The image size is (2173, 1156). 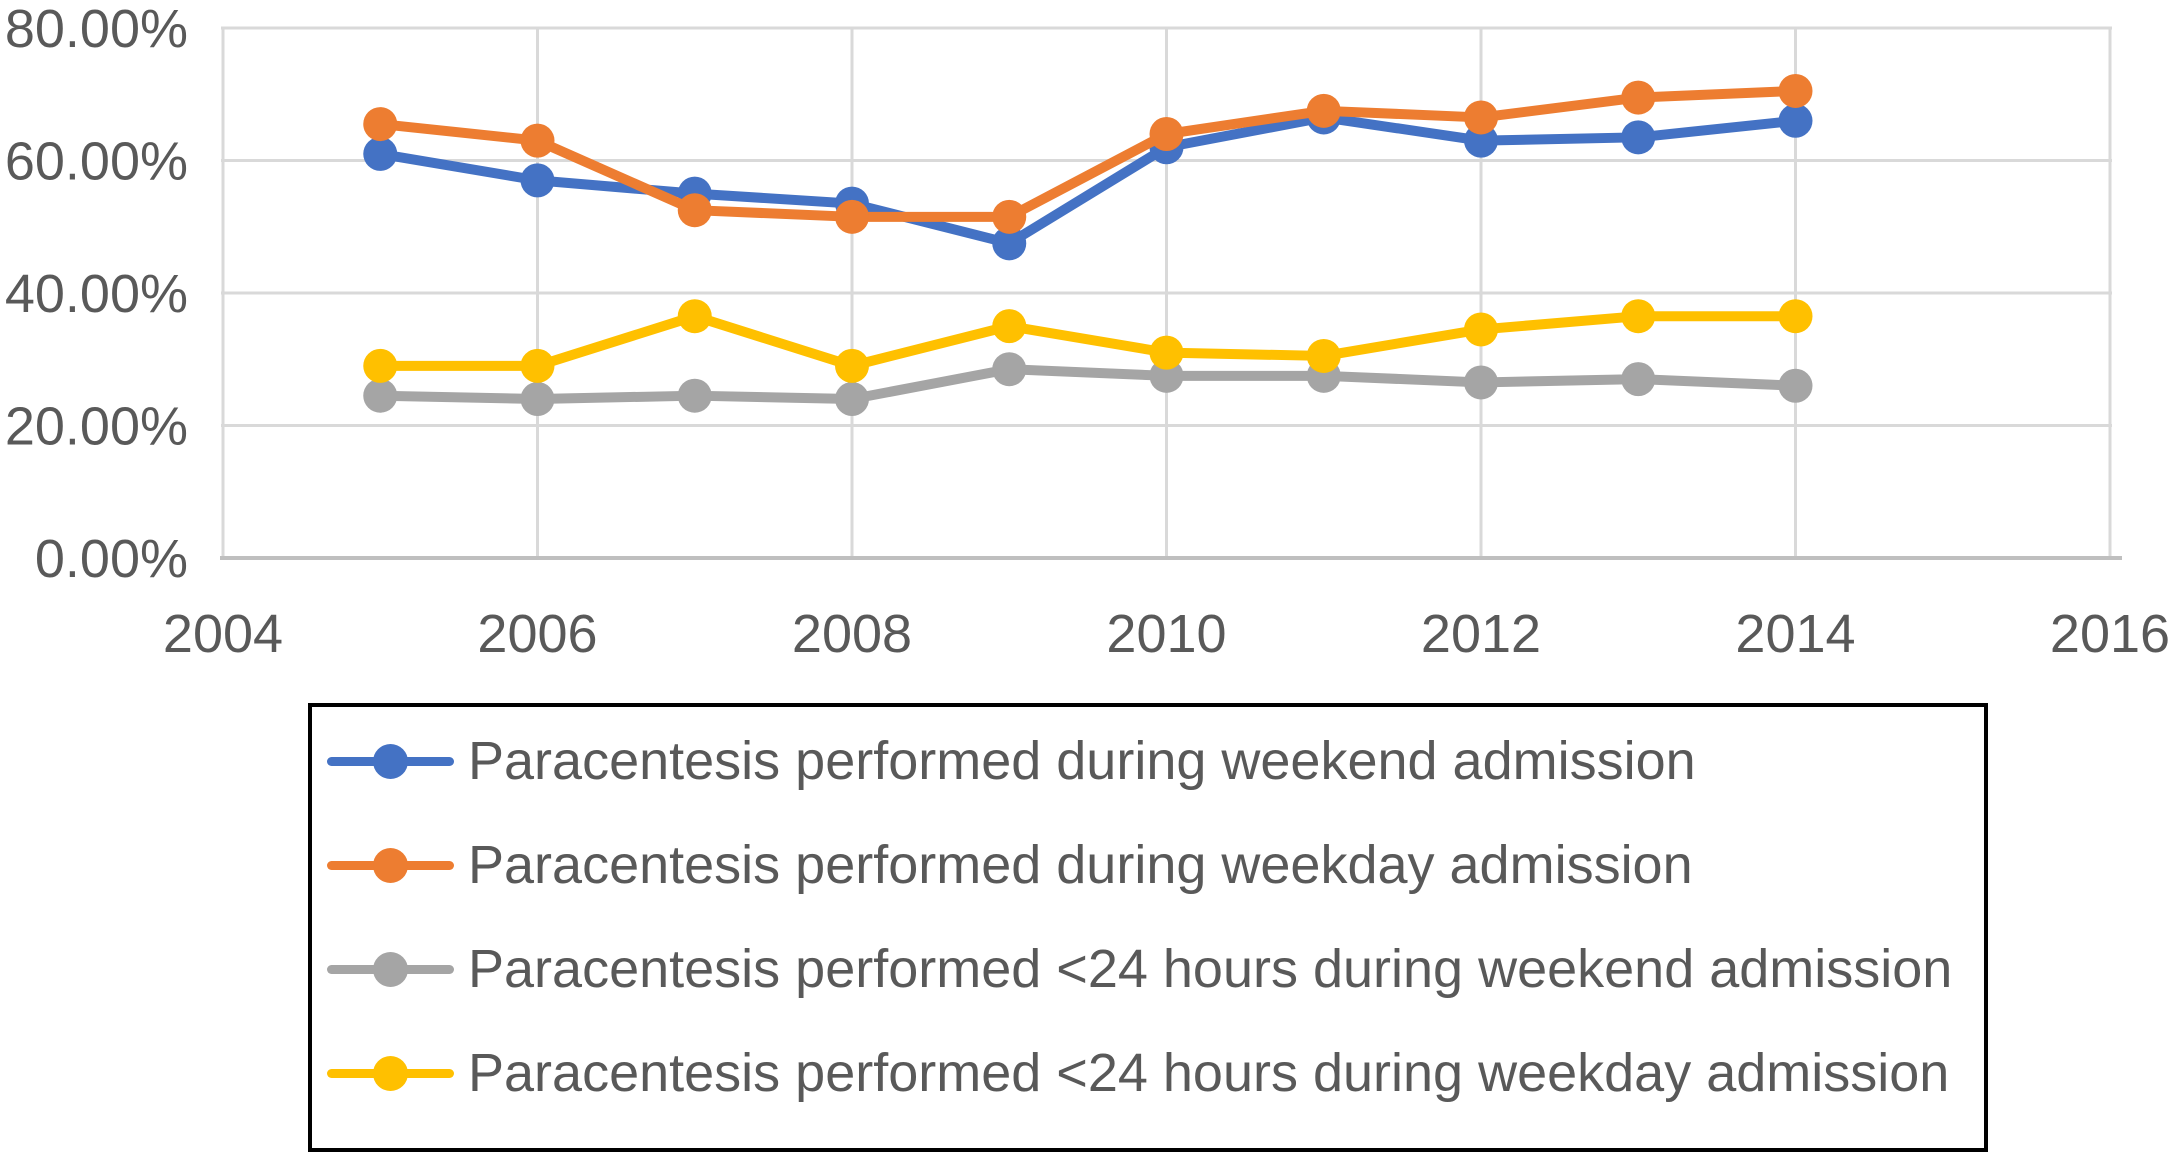 What do you see at coordinates (96, 162) in the screenshot?
I see `y-axis-tick-label: 60.00%` at bounding box center [96, 162].